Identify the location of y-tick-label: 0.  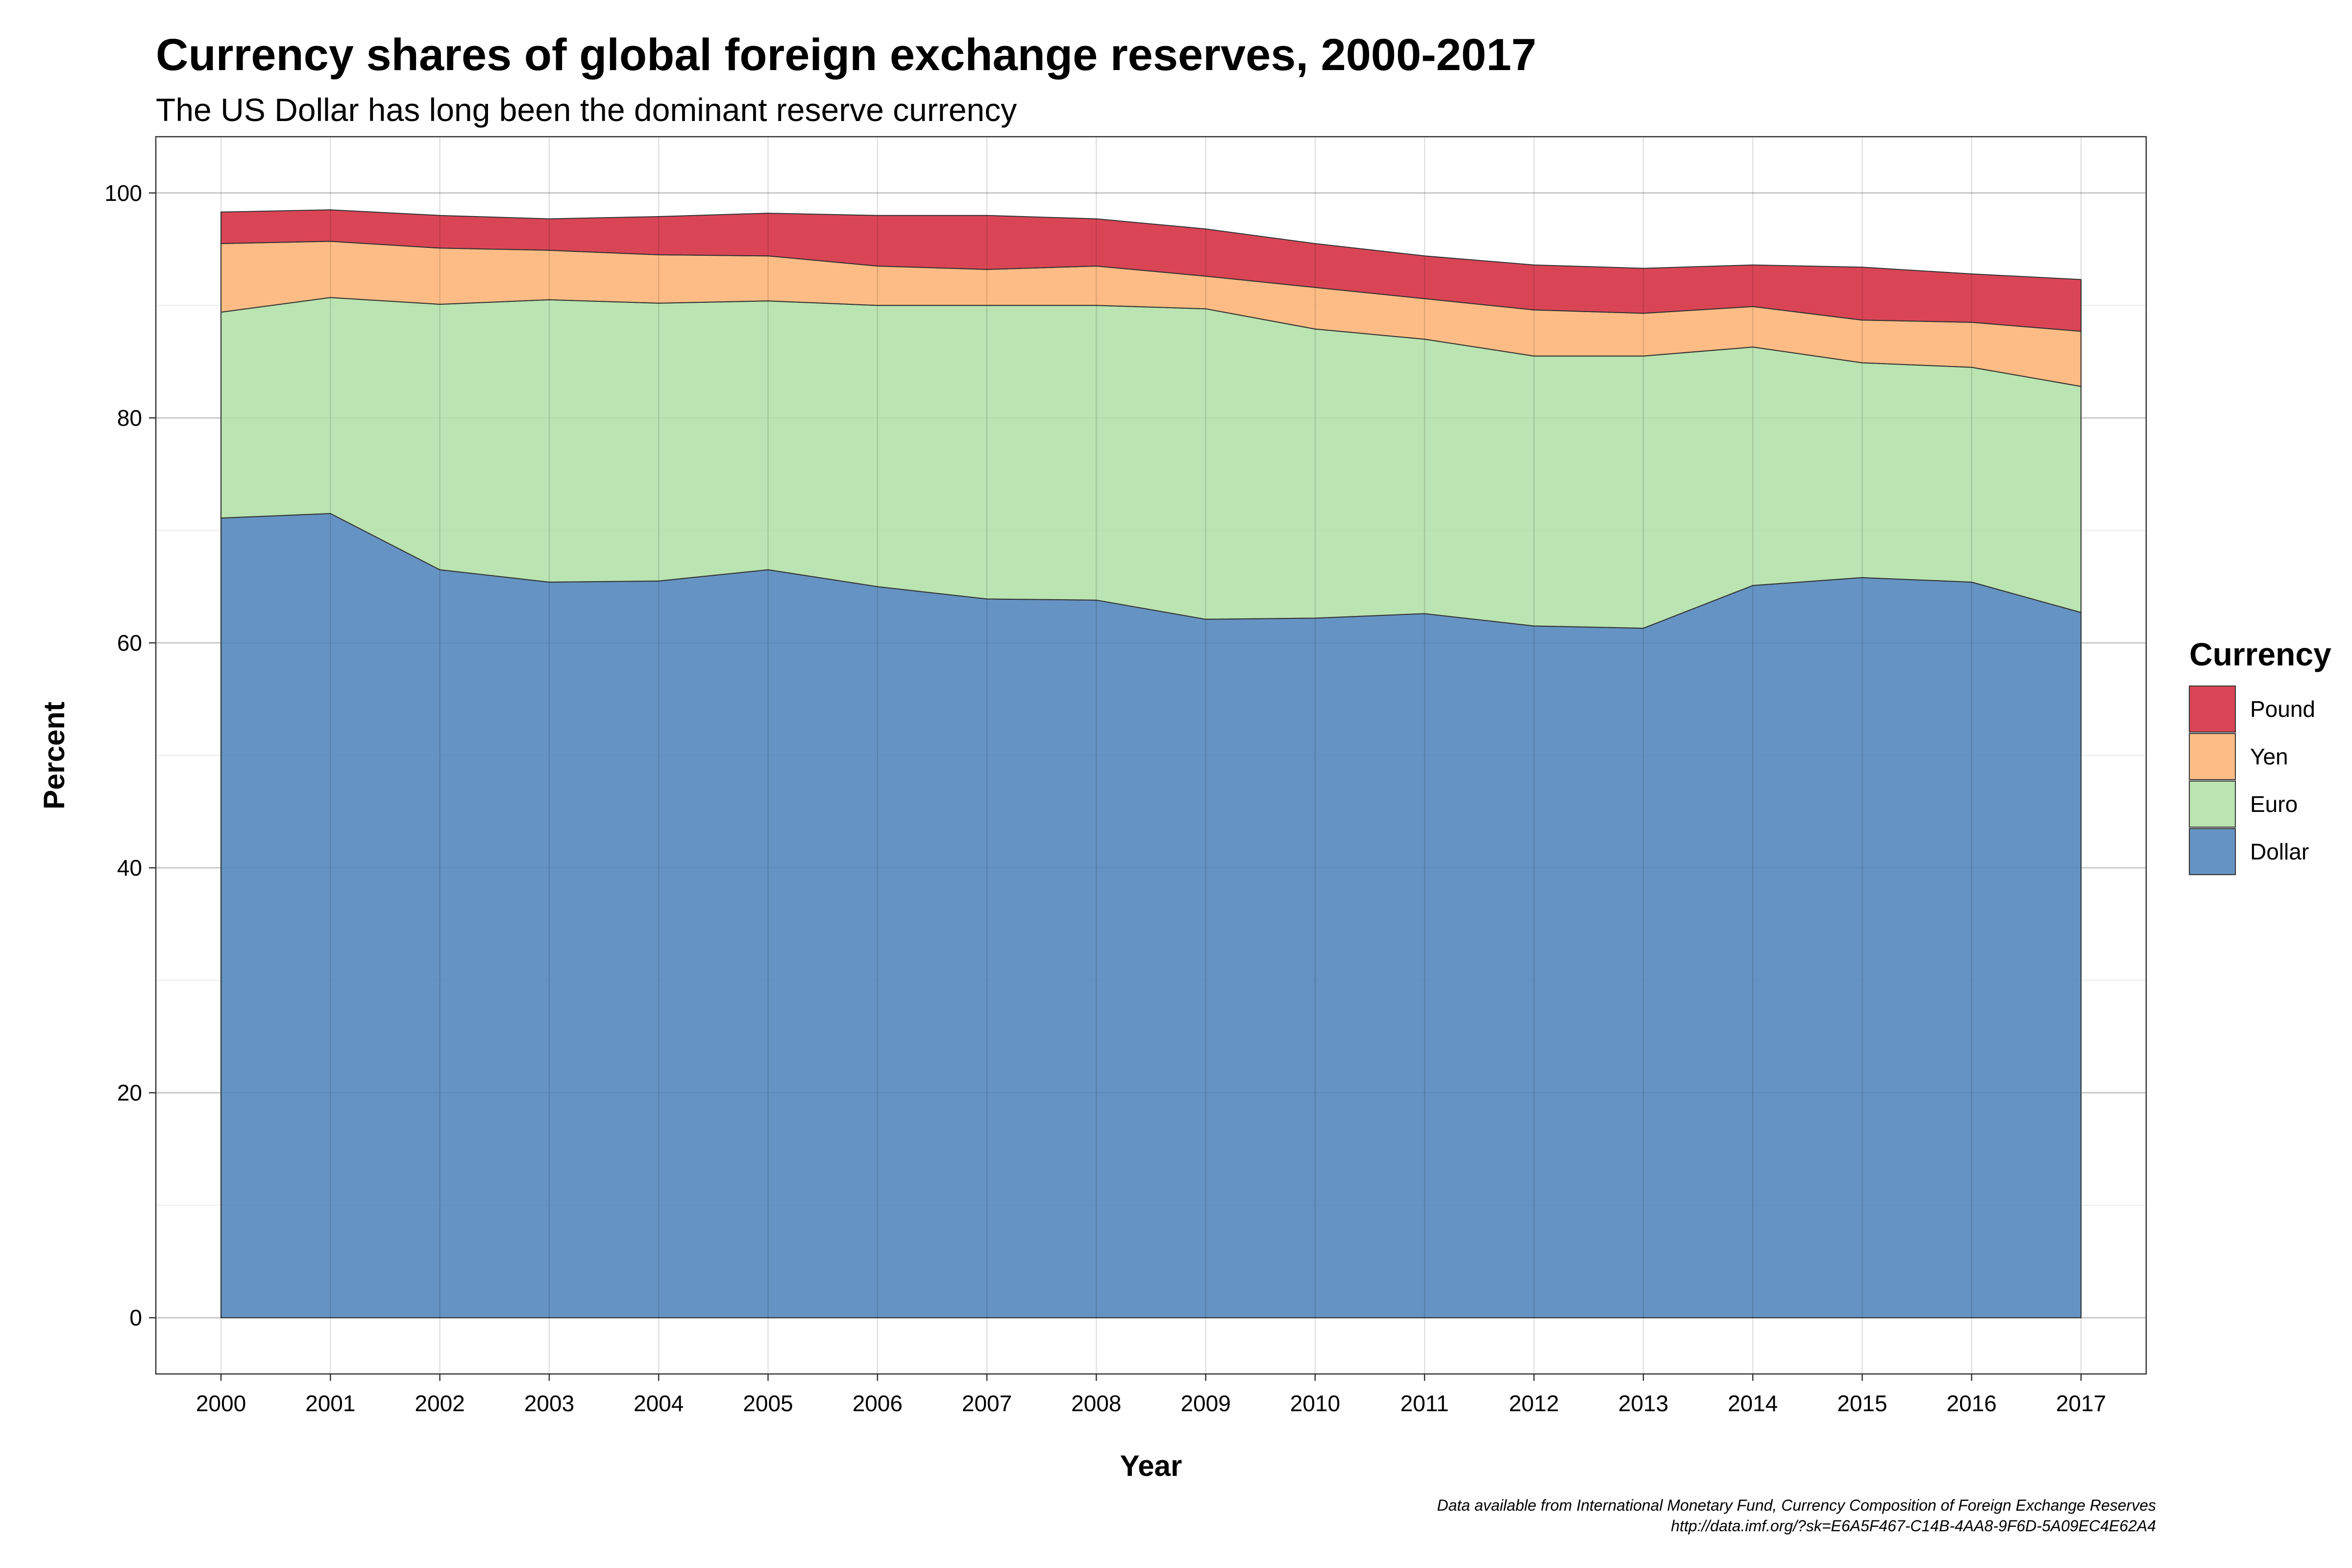
(135, 1317).